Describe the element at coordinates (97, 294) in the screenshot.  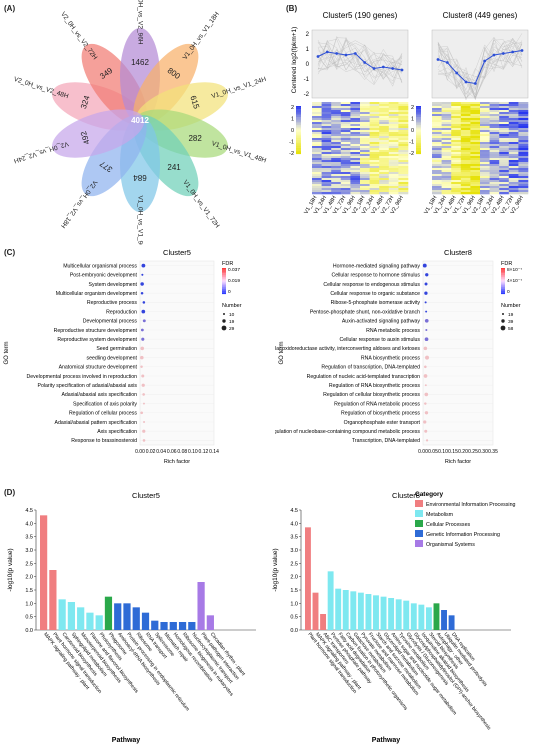
I see `go-term-label: Multicellular organism development` at that location.